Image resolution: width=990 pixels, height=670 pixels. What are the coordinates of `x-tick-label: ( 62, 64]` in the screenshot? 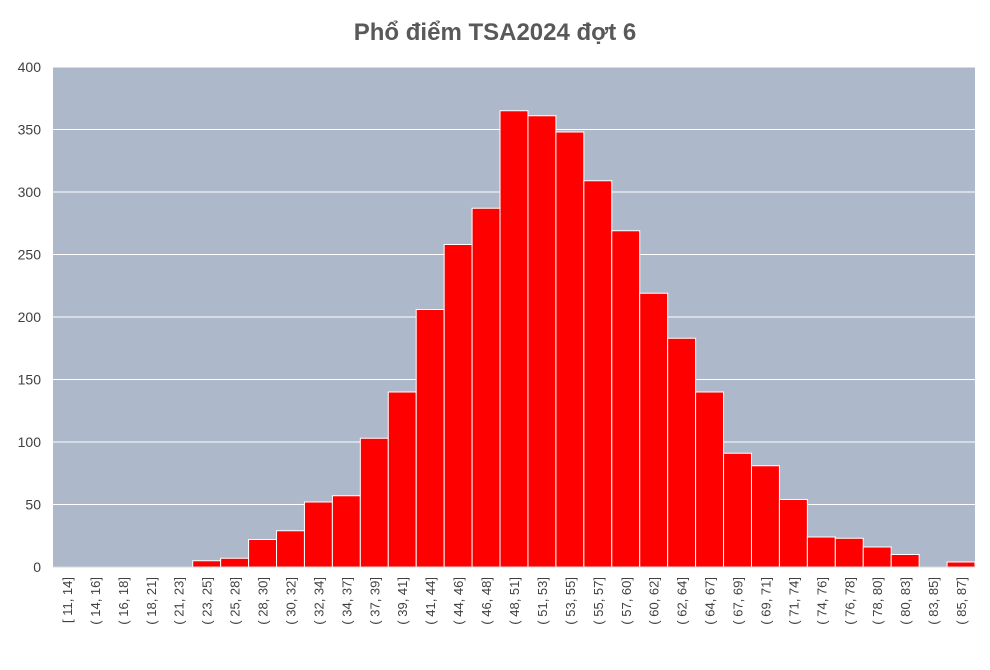 It's located at (682, 601).